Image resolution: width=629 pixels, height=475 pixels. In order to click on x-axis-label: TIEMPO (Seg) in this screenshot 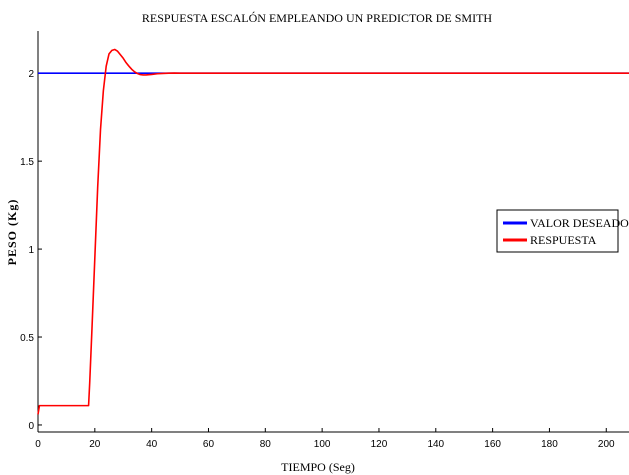, I will do `click(318, 467)`.